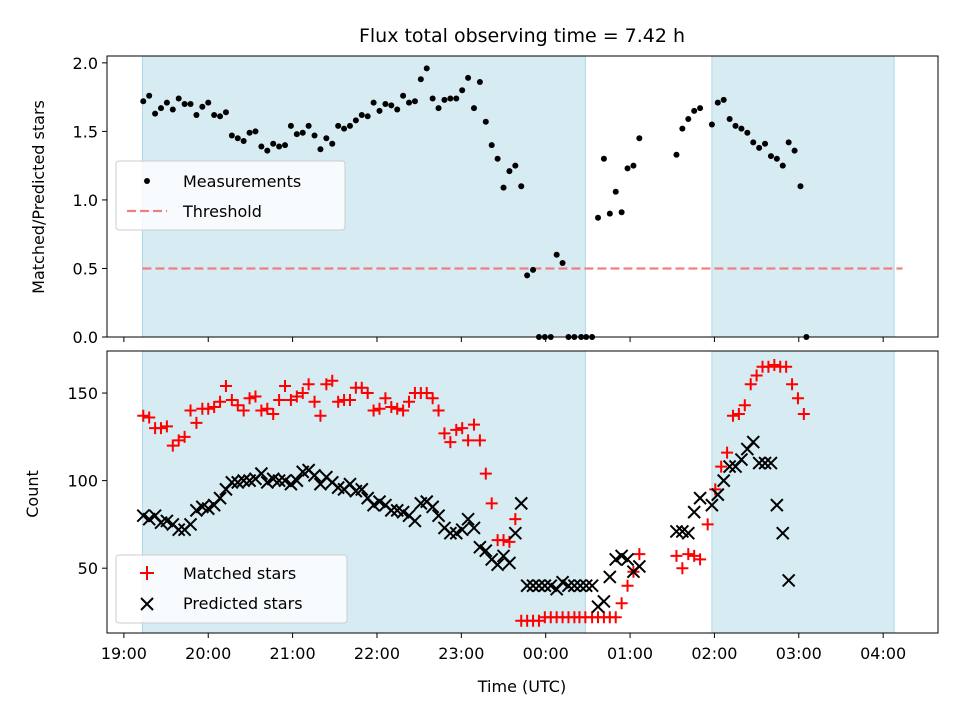 This screenshot has height=720, width=960. I want to click on count-y-tick-label: 100, so click(82, 481).